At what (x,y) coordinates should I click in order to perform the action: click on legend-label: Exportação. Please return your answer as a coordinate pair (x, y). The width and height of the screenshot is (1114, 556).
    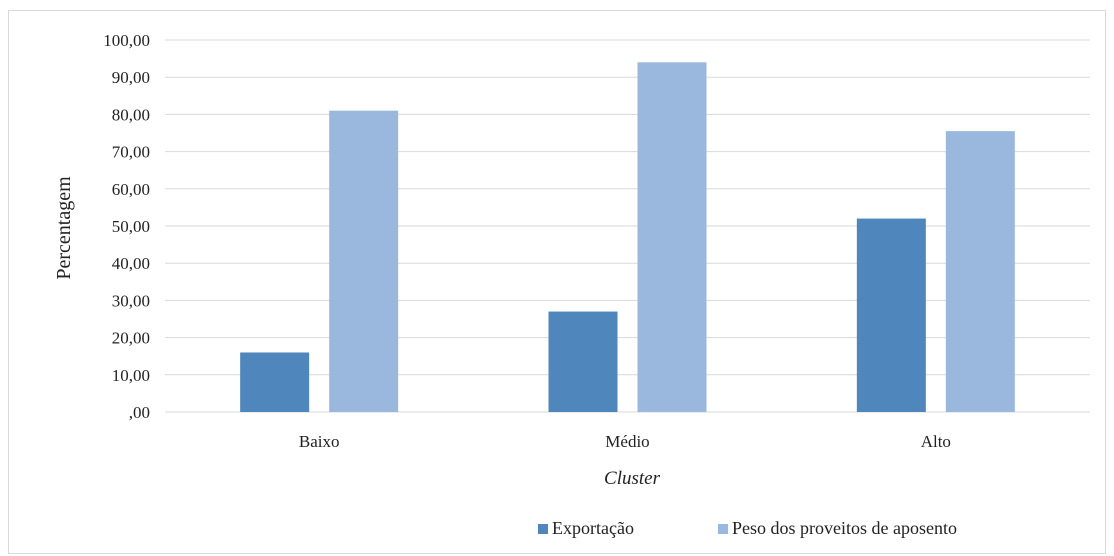
    Looking at the image, I should click on (593, 528).